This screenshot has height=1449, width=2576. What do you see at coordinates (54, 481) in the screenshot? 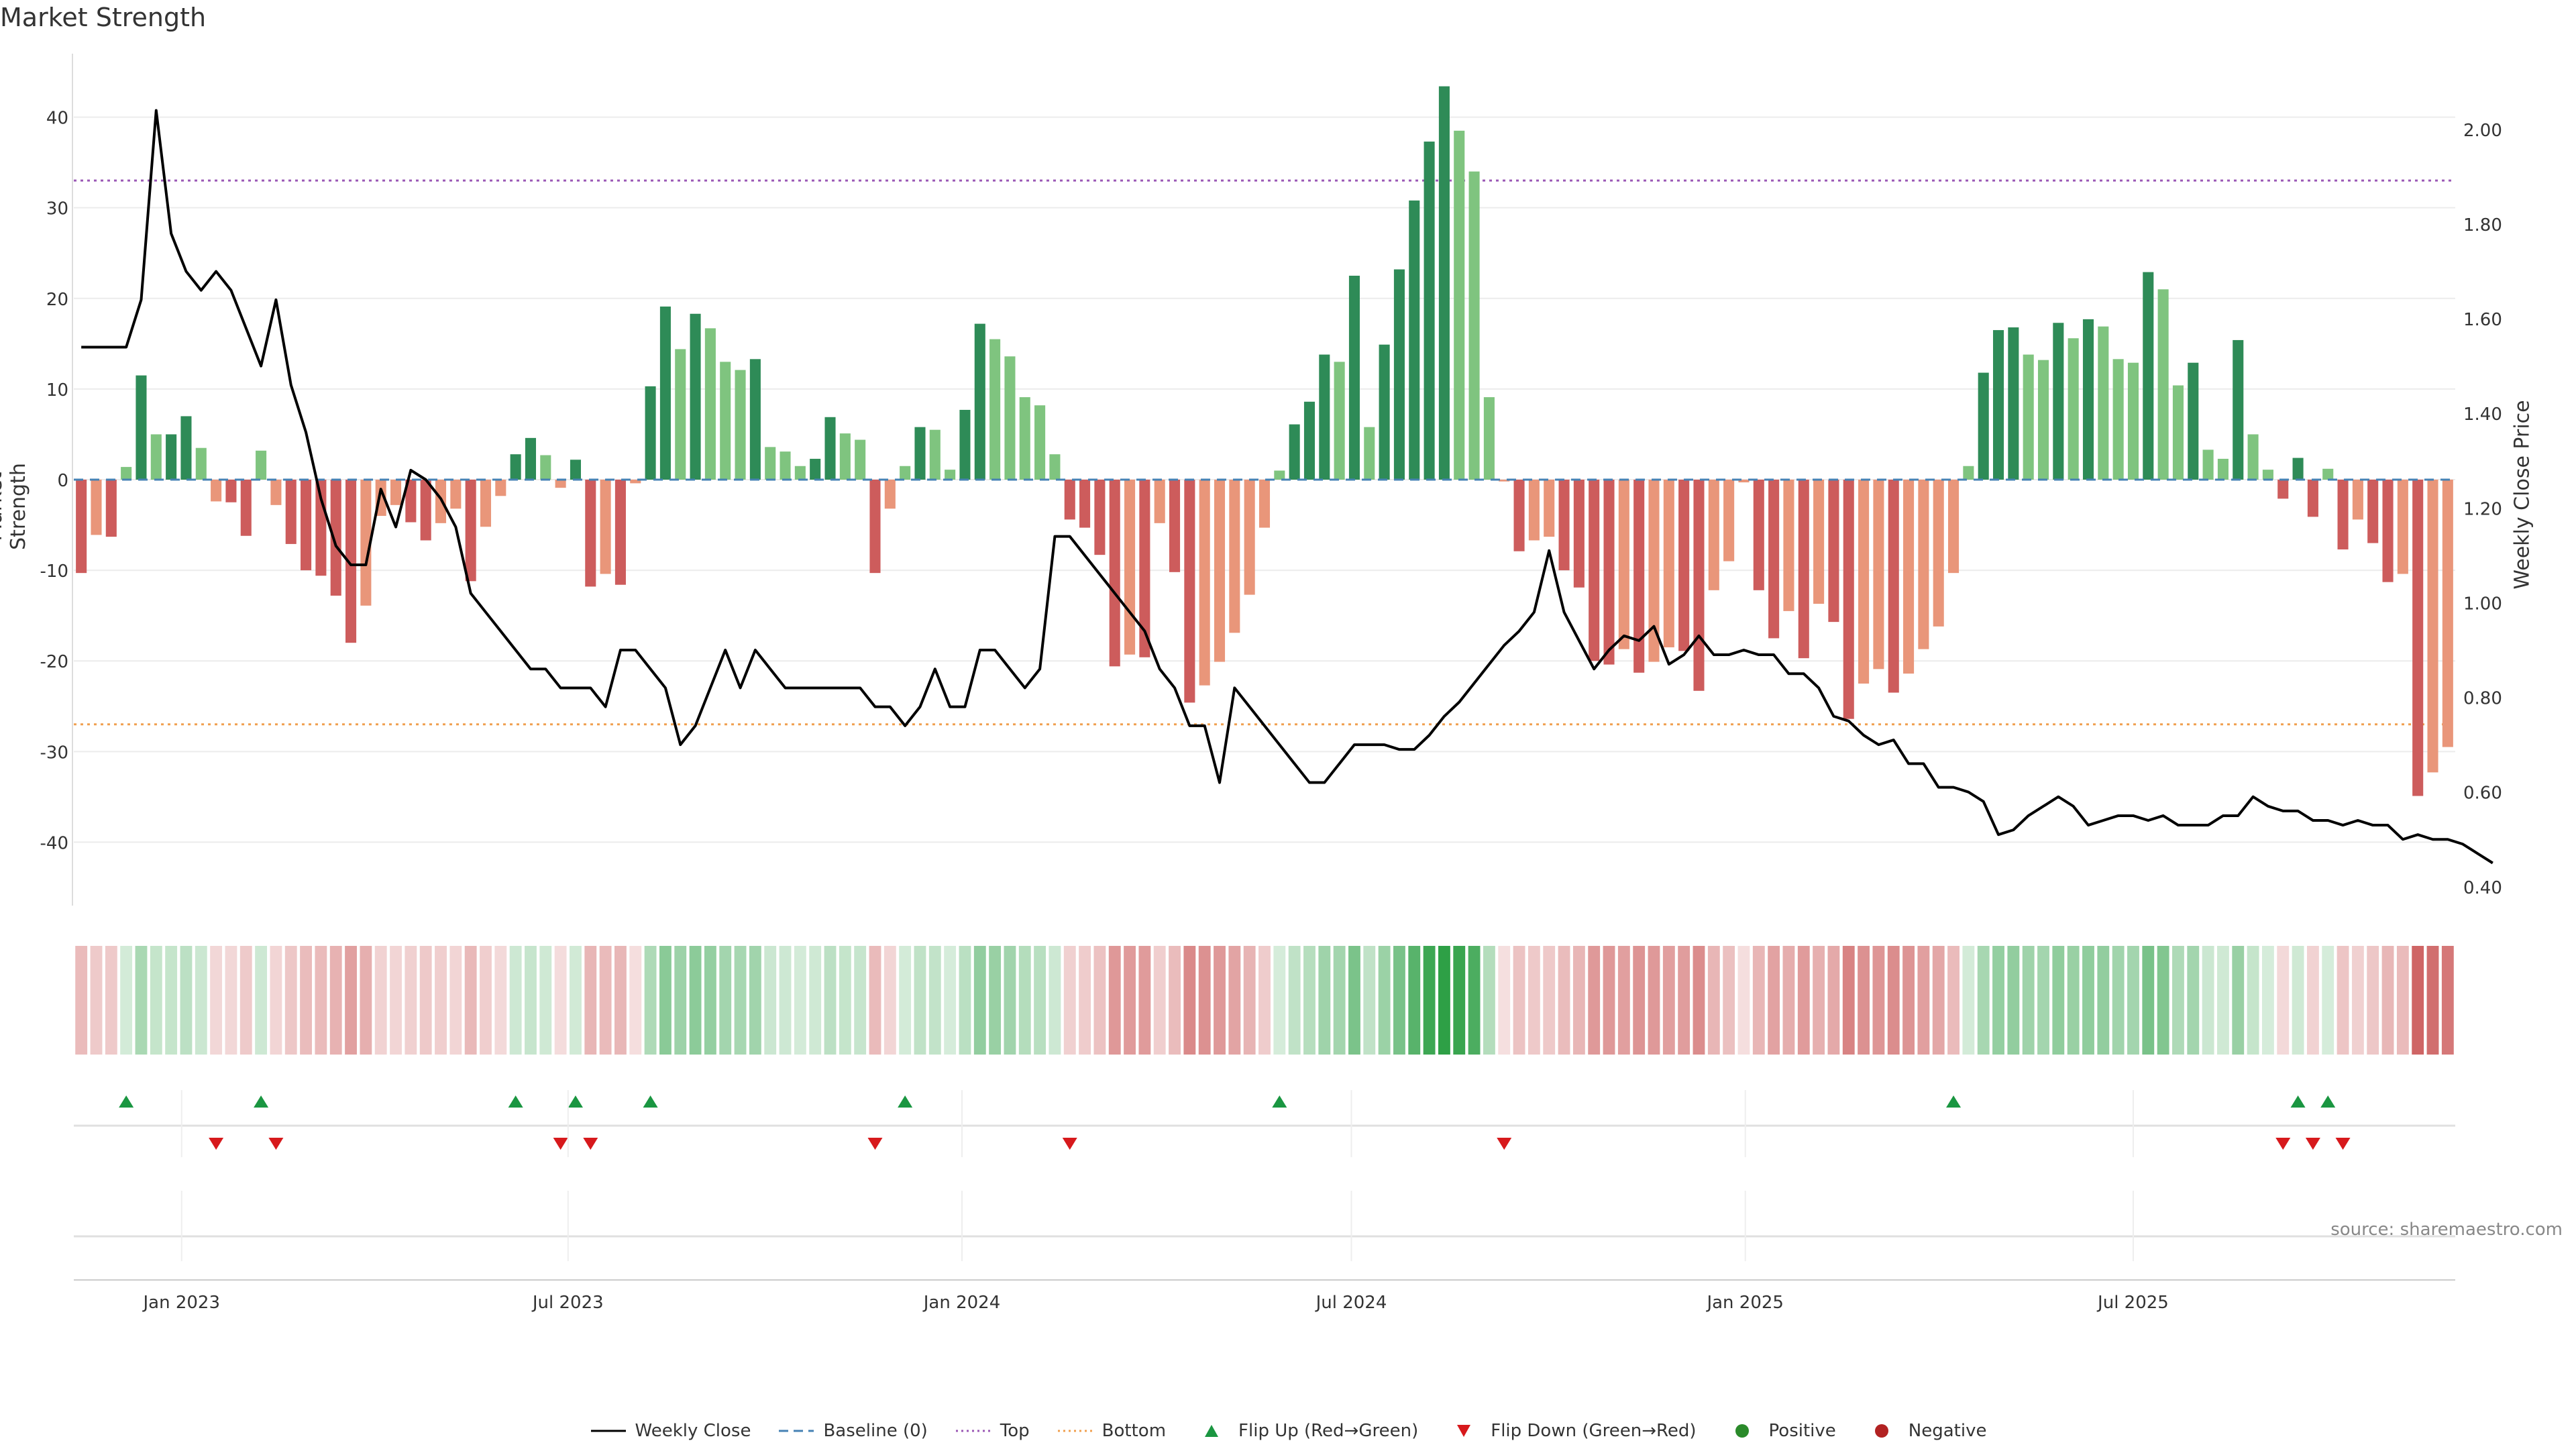
I see `left-axis-ticks: -40 -30 -20 -10 0 10 20 30 40` at bounding box center [54, 481].